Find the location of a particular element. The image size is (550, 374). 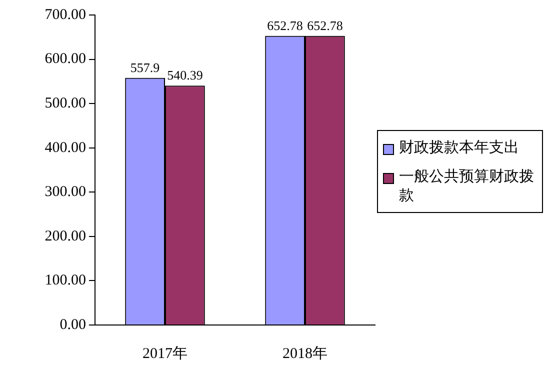

y-tick-label: 300.00 is located at coordinates (65, 192).